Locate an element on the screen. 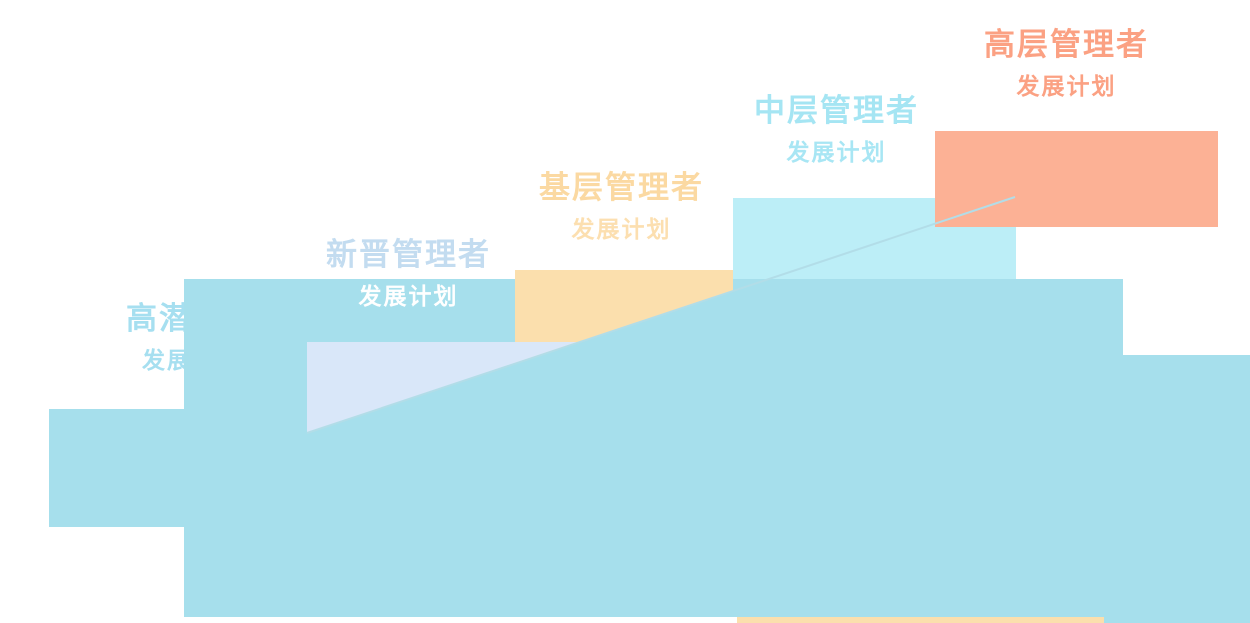 The height and width of the screenshot is (623, 1250). shape-high-potential-block is located at coordinates (116, 468).